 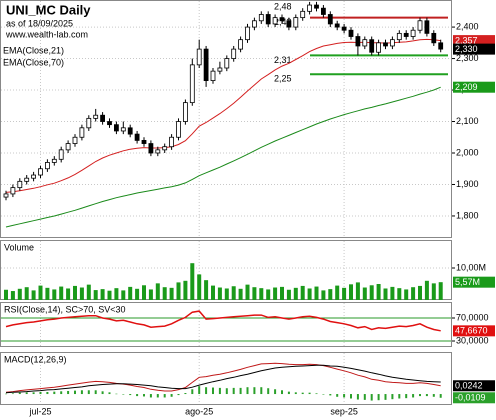 I want to click on pane-title: RSI(Close,14), SC>70, SV<30, so click(x=65, y=309).